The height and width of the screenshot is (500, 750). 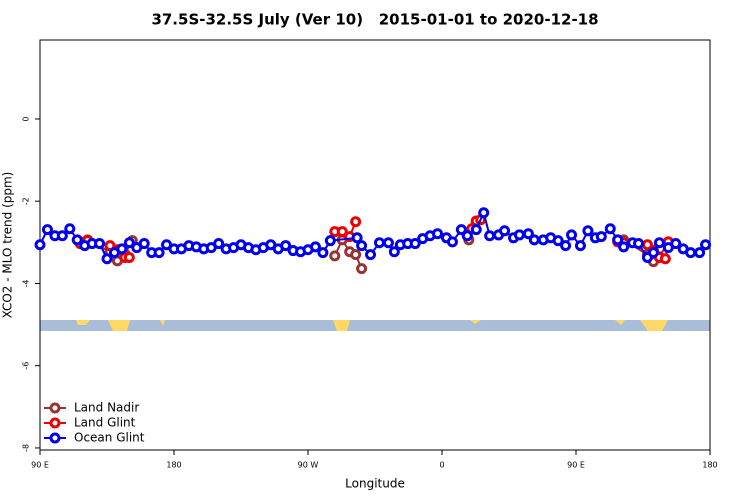 I want to click on legend-label: Land Glint, so click(x=105, y=423).